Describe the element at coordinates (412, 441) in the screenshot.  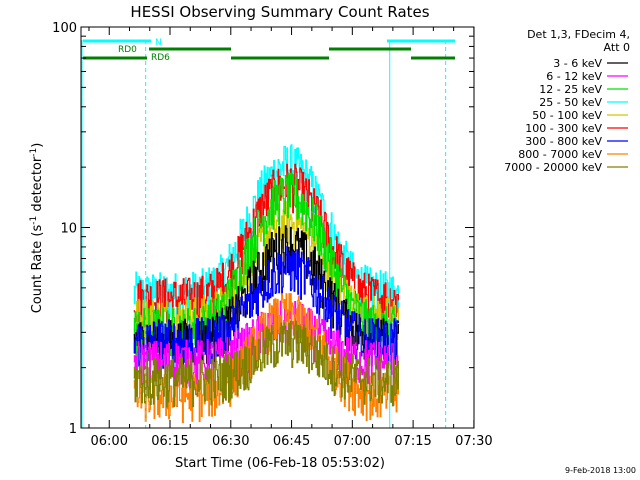
I see `x-tick-label: 07:15` at that location.